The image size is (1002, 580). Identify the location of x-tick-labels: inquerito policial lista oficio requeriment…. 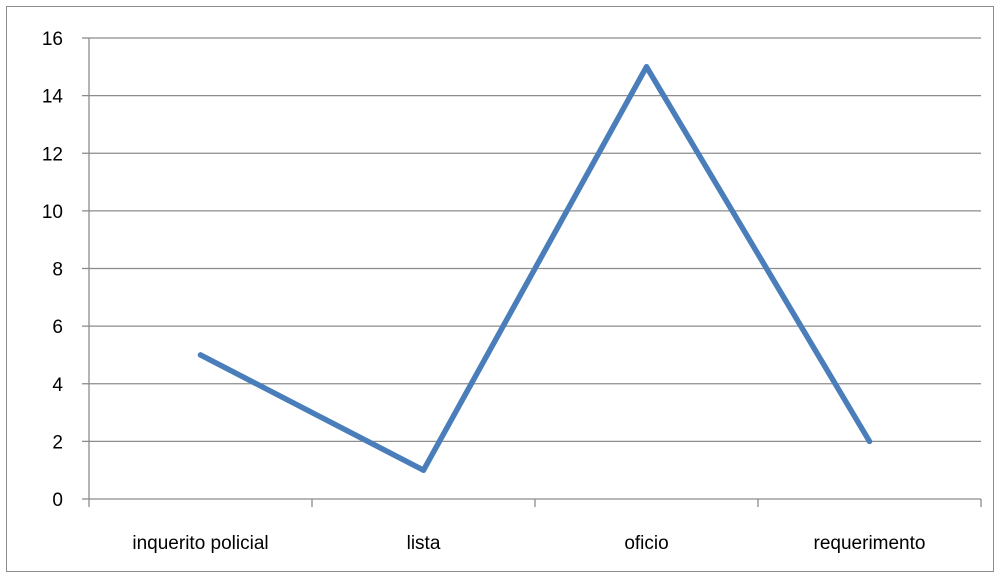
(528, 543).